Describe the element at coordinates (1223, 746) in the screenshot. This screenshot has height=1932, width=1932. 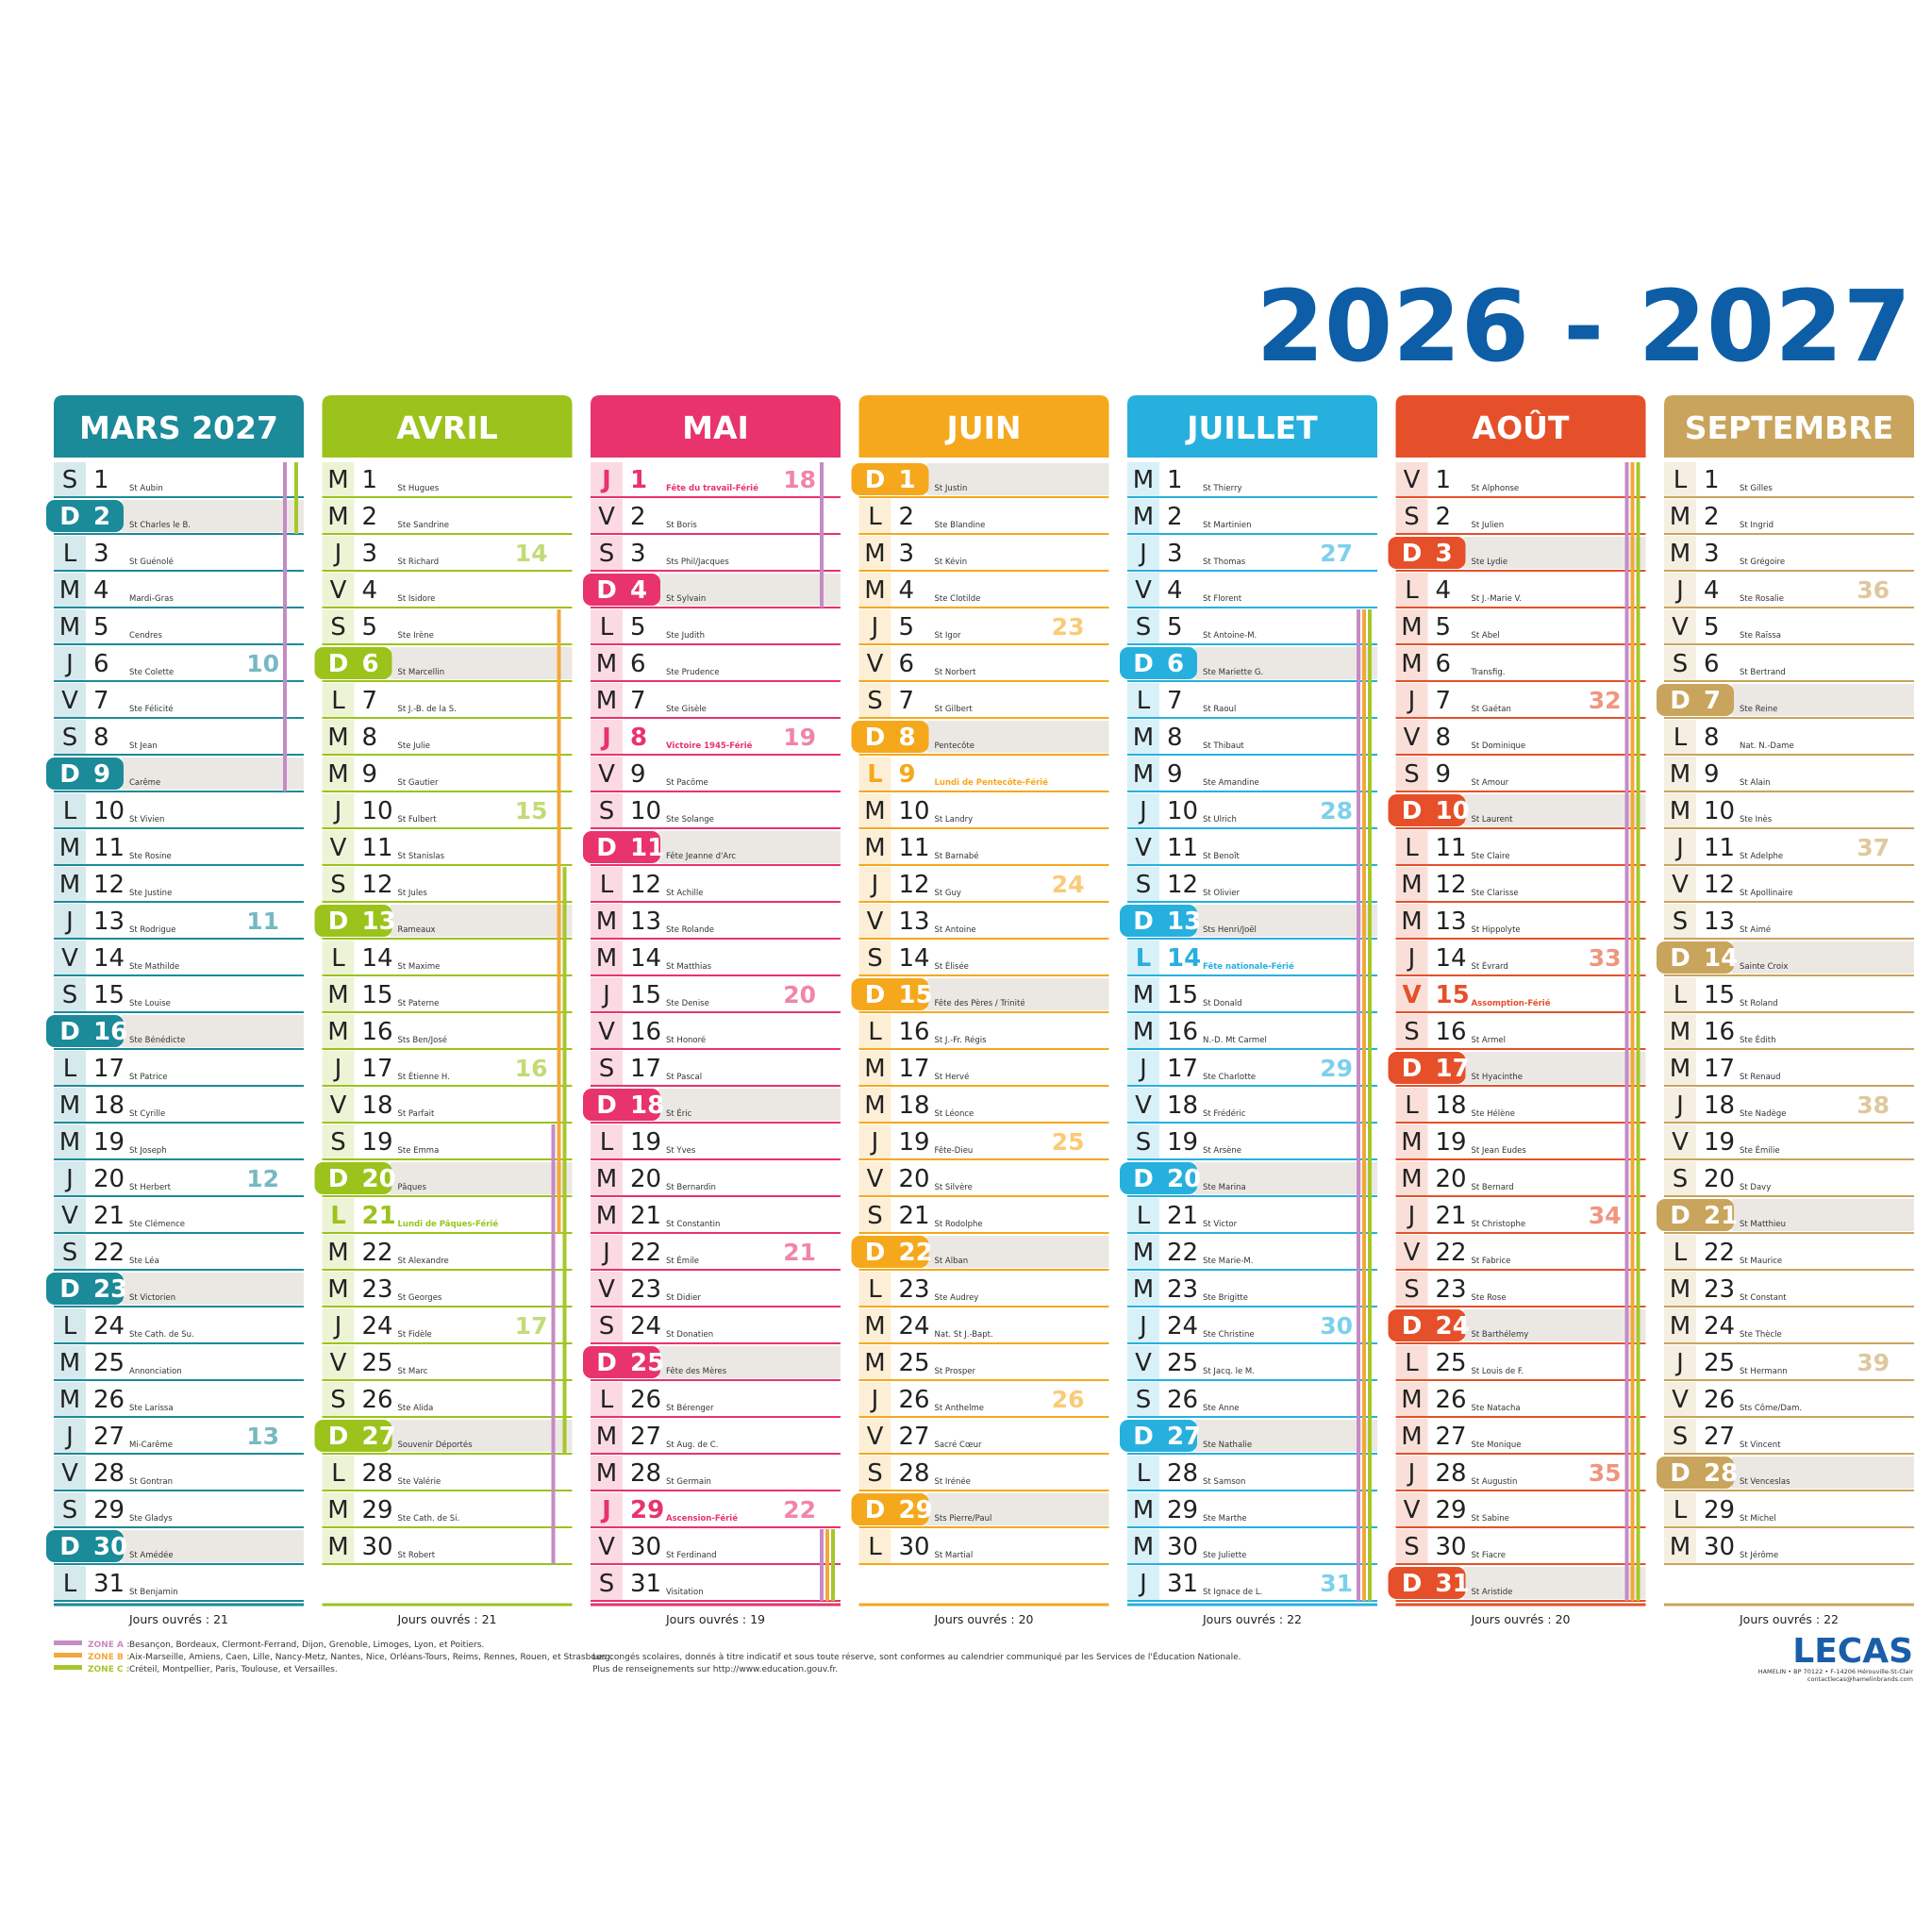
I see `saint-name: St Thibaut` at that location.